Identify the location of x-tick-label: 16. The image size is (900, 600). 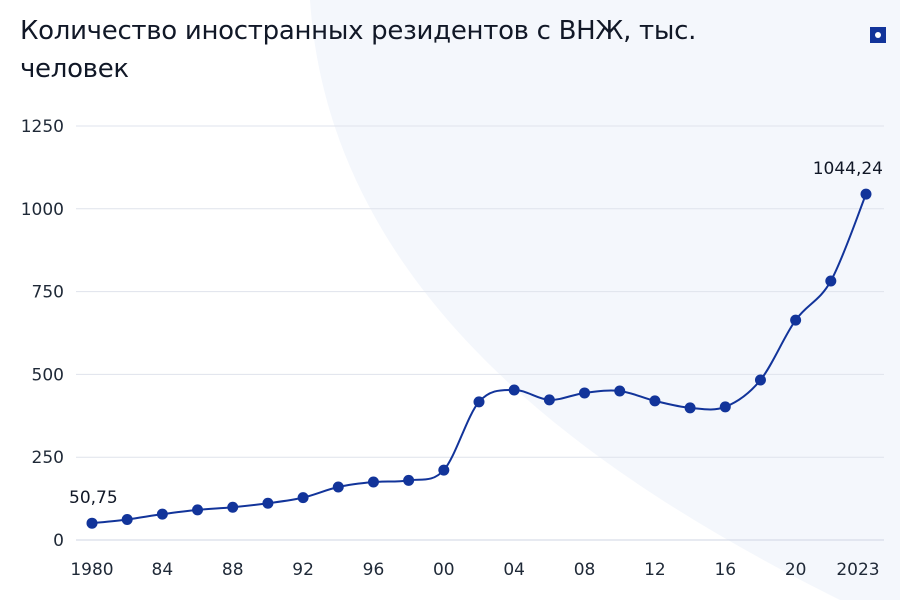
(725, 570).